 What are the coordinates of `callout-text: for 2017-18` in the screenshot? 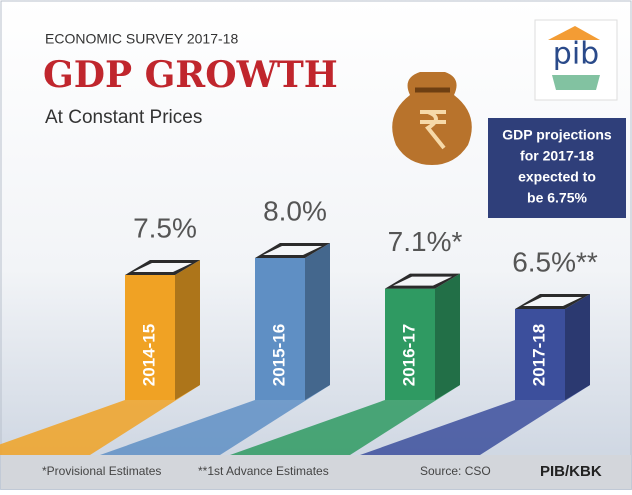 It's located at (557, 156).